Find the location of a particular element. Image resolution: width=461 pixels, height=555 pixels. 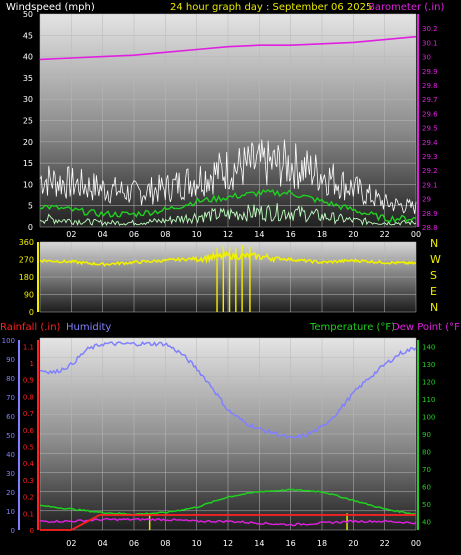

humidity-tick: 30 is located at coordinates (10, 474).